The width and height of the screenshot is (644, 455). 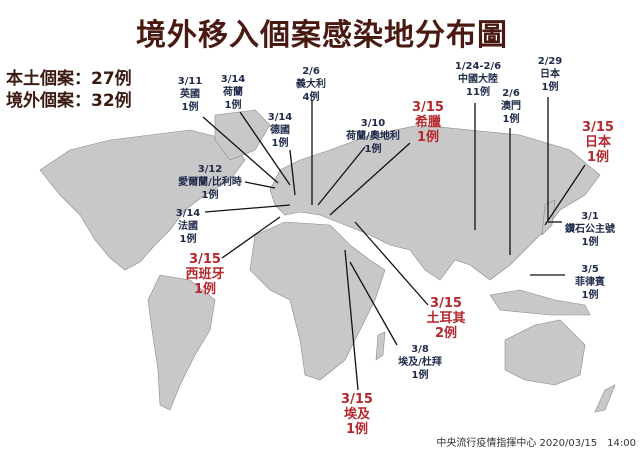 I want to click on leader-line-uk, so click(x=240, y=150).